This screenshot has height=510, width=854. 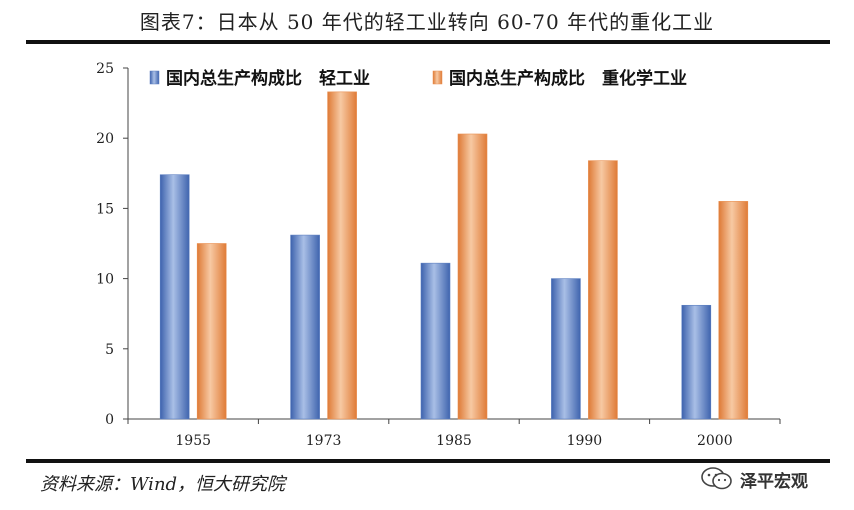 What do you see at coordinates (428, 42) in the screenshot?
I see `top-rule` at bounding box center [428, 42].